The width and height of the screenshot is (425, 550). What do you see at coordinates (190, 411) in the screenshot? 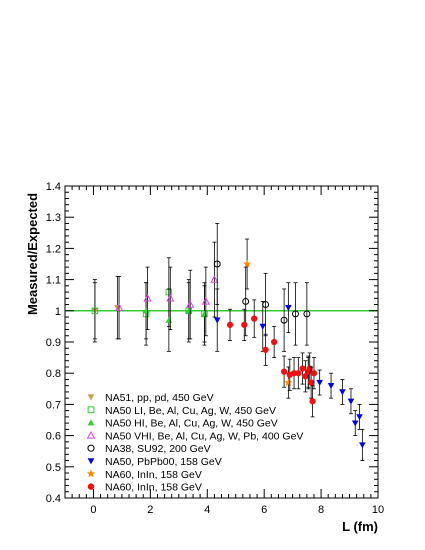
I see `legend-label: NA50 LI, Be, Al, Cu, Ag, W, 450 GeV` at bounding box center [190, 411].